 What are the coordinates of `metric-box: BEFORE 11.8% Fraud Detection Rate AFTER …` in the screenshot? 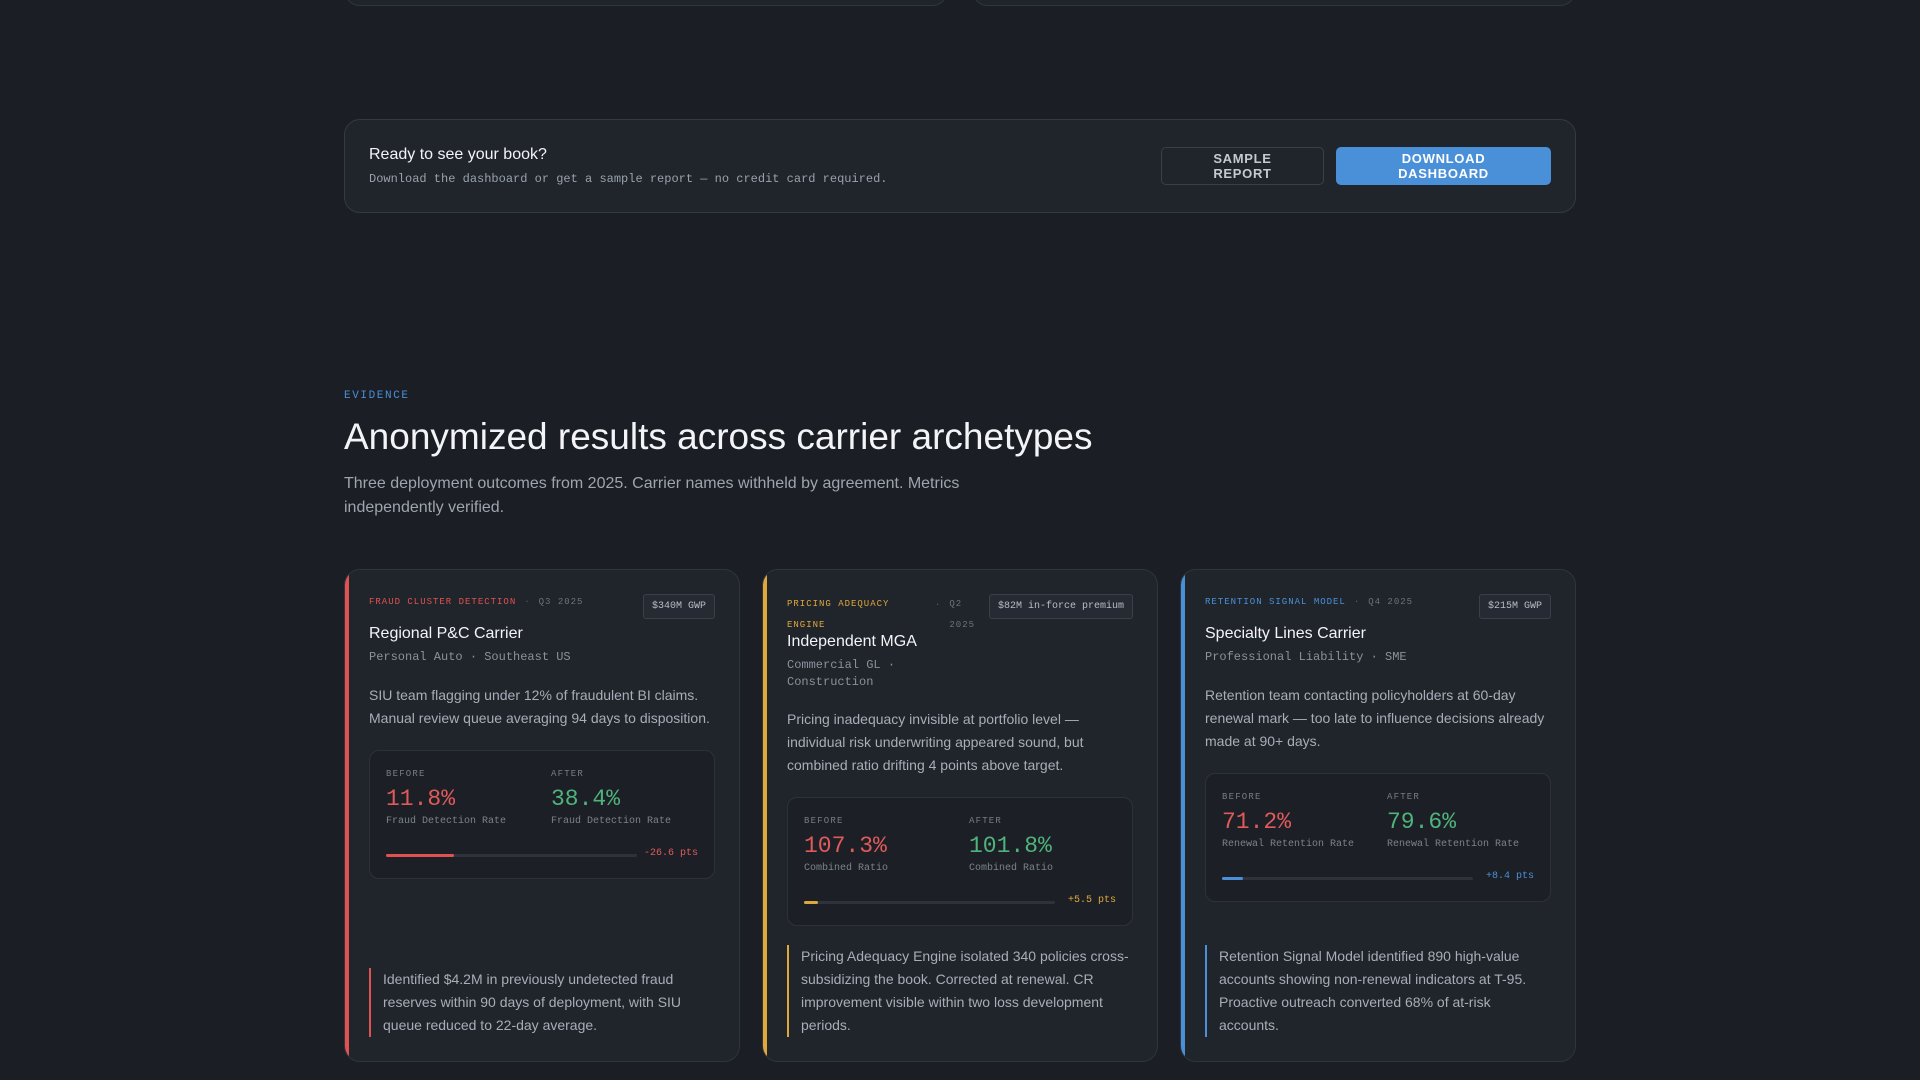 It's located at (542, 814).